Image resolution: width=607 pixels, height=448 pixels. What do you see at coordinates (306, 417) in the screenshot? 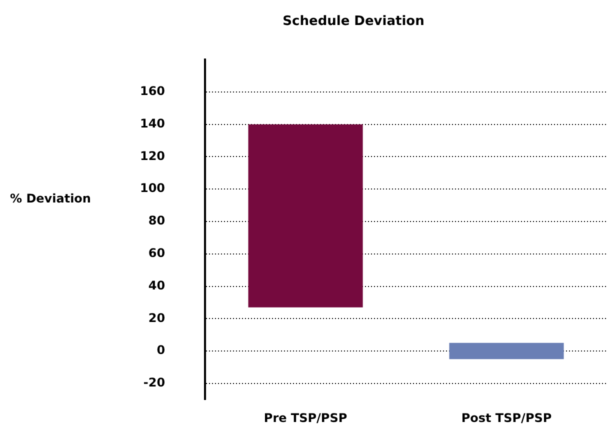
I see `x-tick-label: Pre TSP/PSP` at bounding box center [306, 417].